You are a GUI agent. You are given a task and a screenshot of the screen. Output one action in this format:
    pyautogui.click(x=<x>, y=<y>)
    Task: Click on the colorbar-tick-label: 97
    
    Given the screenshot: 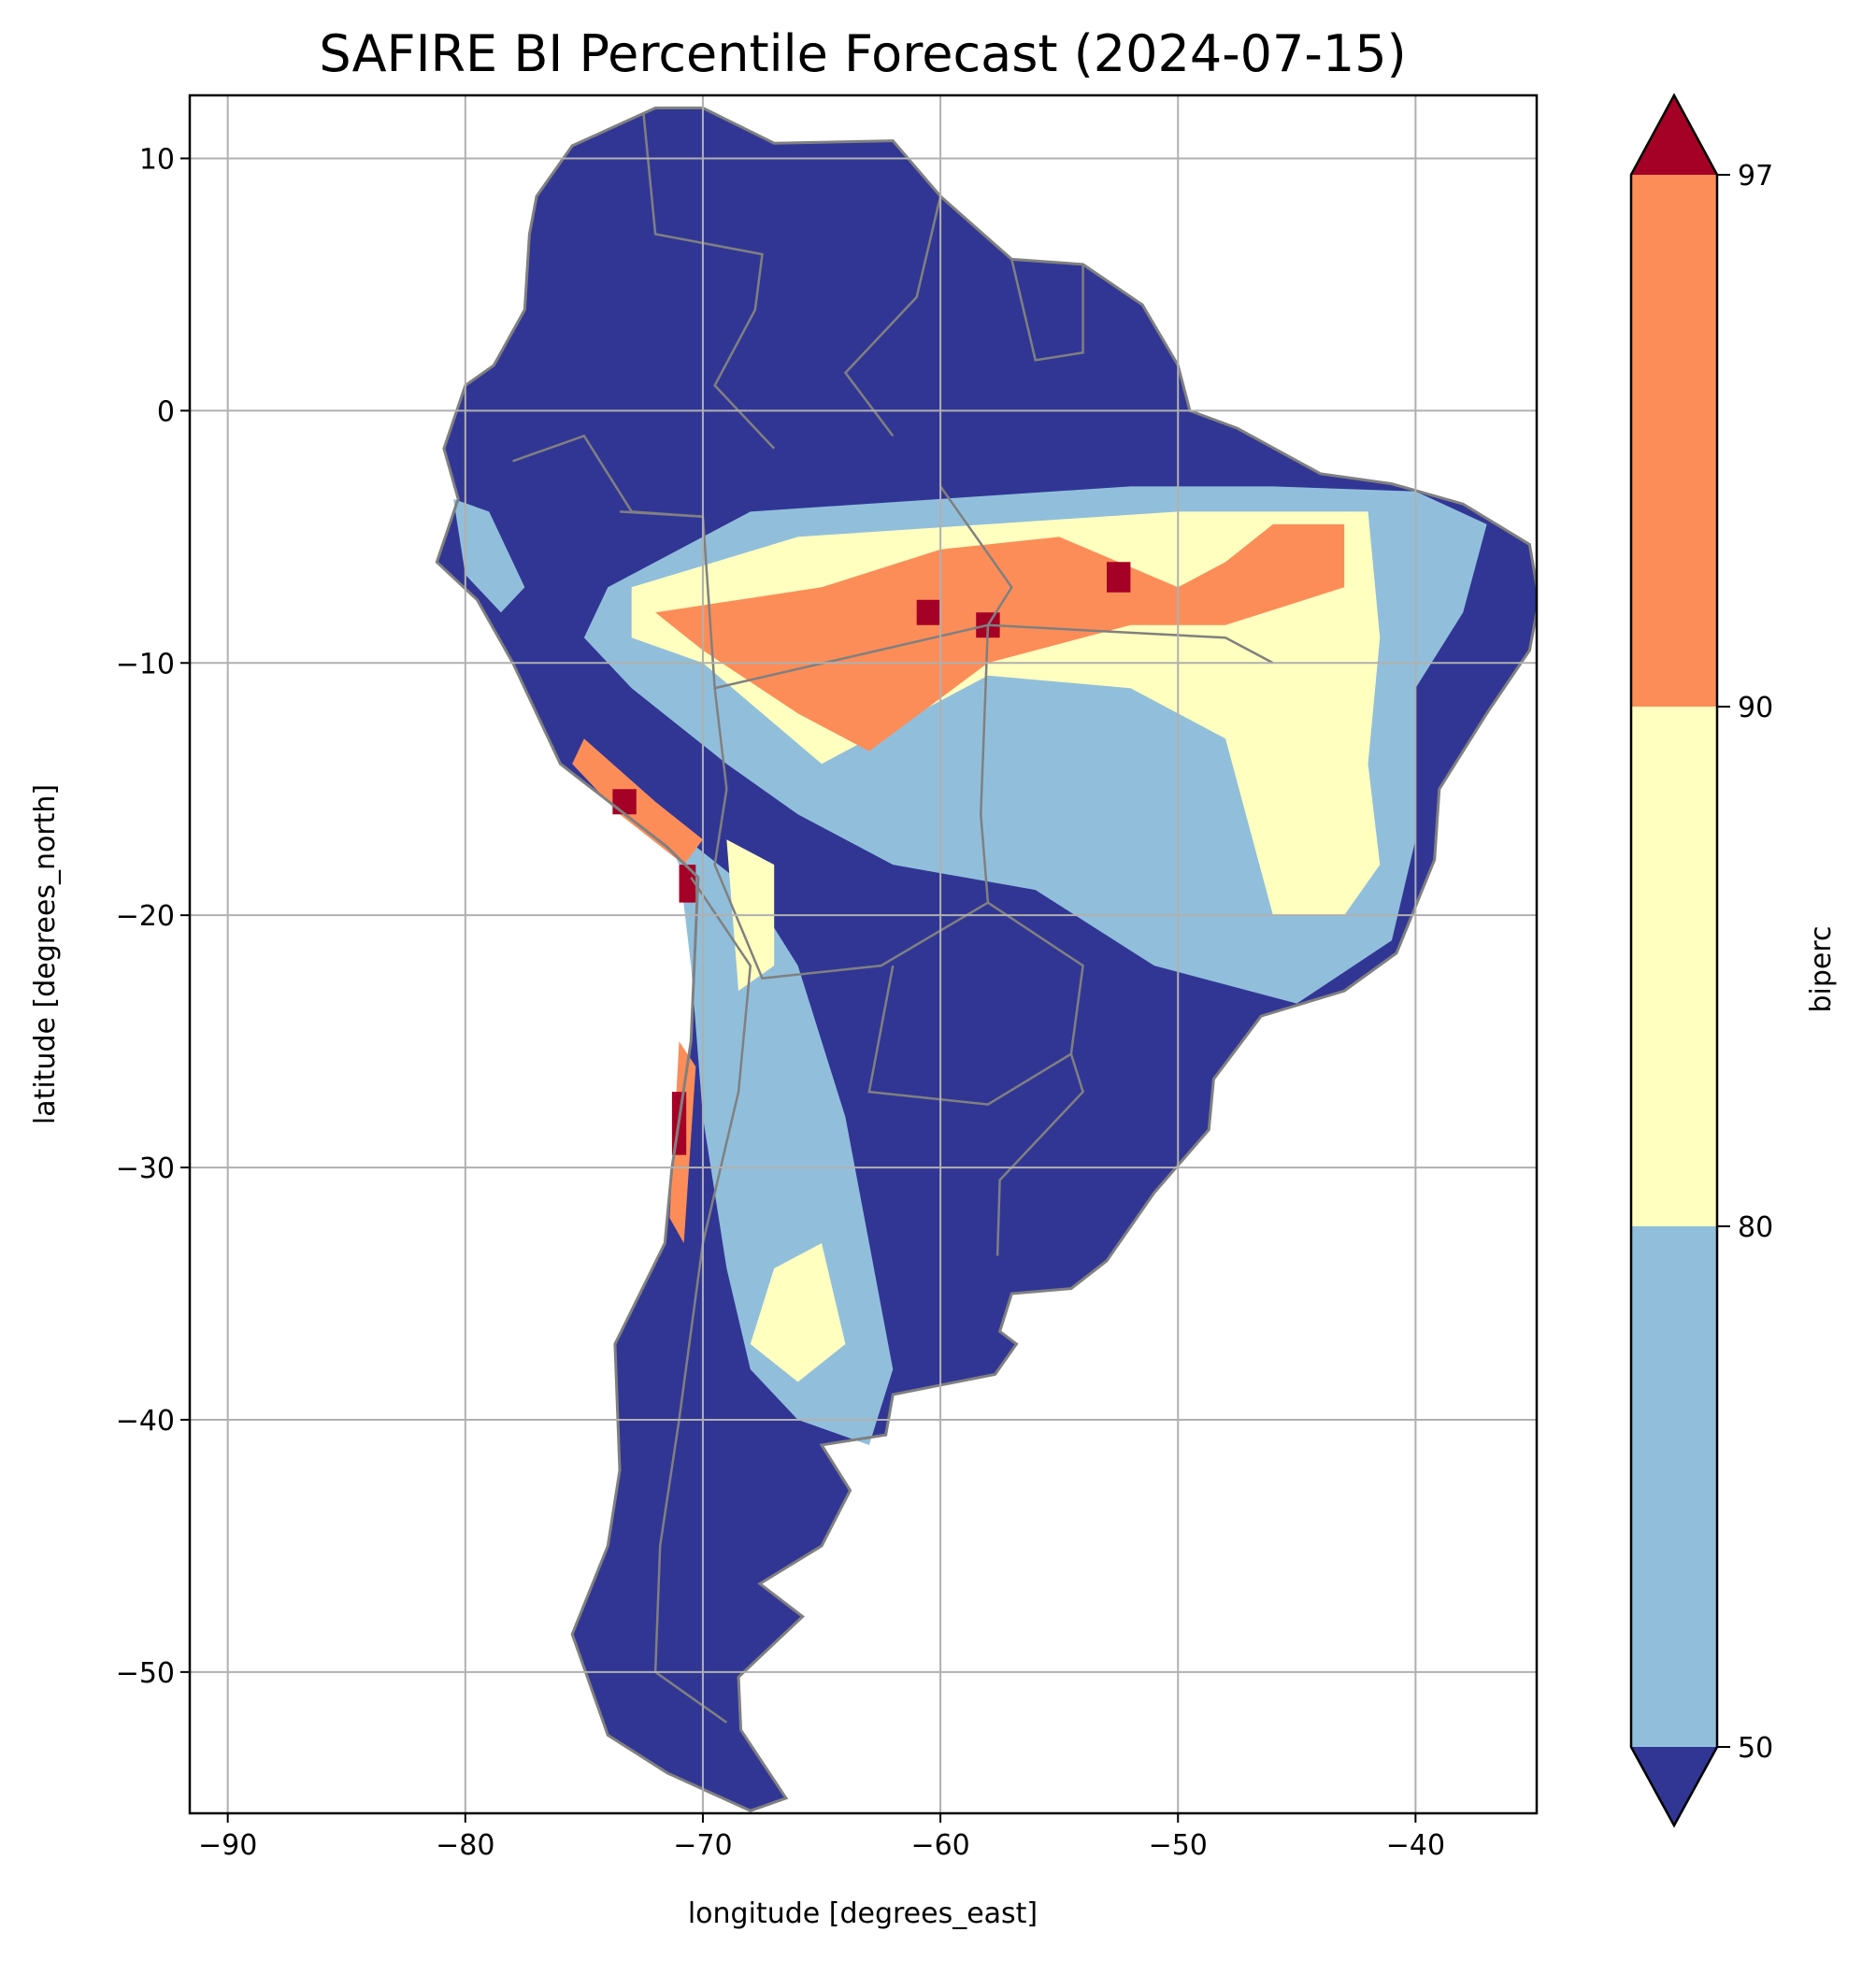 What is the action you would take?
    pyautogui.click(x=1756, y=176)
    